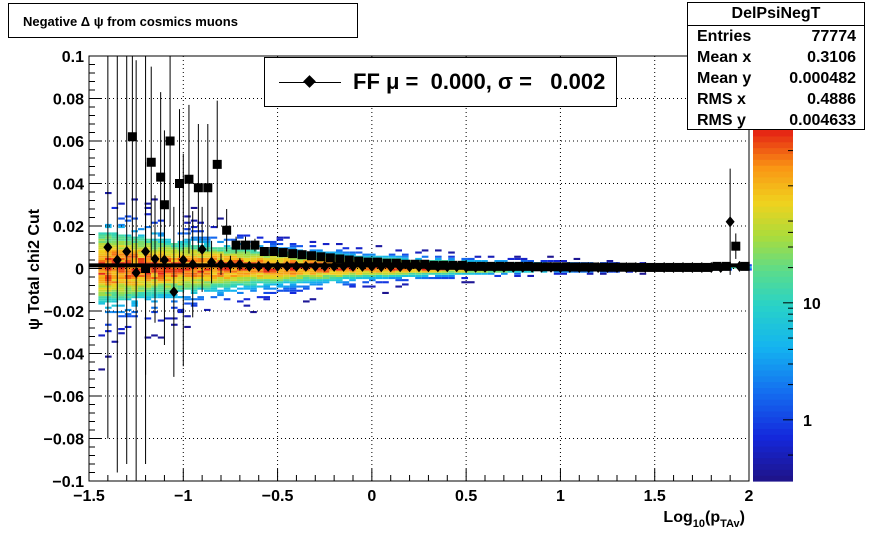  I want to click on y-tick-label: 0.08, so click(68, 100).